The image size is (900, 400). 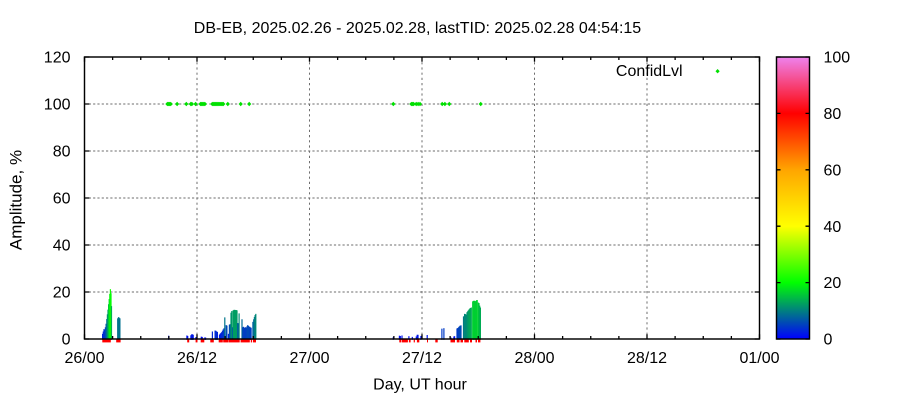 What do you see at coordinates (534, 358) in the screenshot?
I see `svg-text: 28/00` at bounding box center [534, 358].